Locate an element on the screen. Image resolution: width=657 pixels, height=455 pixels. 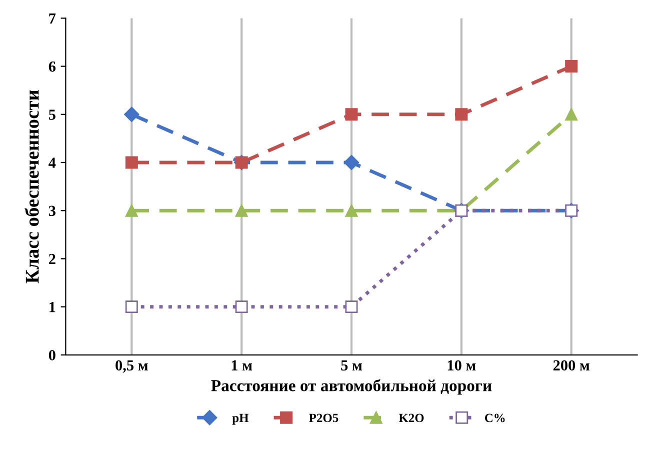
x-tick-label: 5 м is located at coordinates (351, 365).